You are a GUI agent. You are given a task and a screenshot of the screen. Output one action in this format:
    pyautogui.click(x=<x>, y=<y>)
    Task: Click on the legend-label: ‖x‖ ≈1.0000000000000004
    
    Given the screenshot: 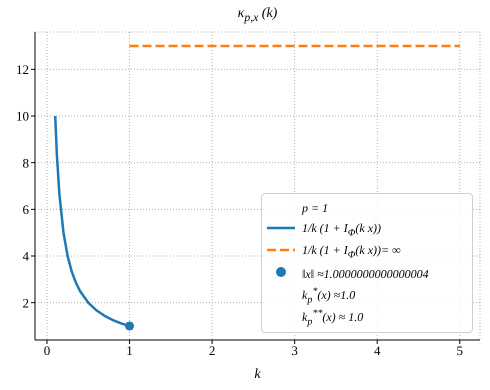 What is the action you would take?
    pyautogui.click(x=365, y=274)
    